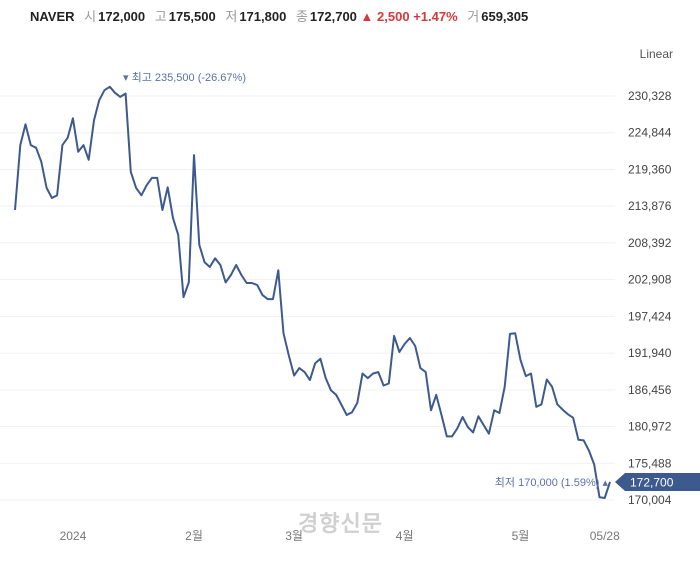 The image size is (700, 565). What do you see at coordinates (650, 390) in the screenshot?
I see `y-tick-label: 186,456` at bounding box center [650, 390].